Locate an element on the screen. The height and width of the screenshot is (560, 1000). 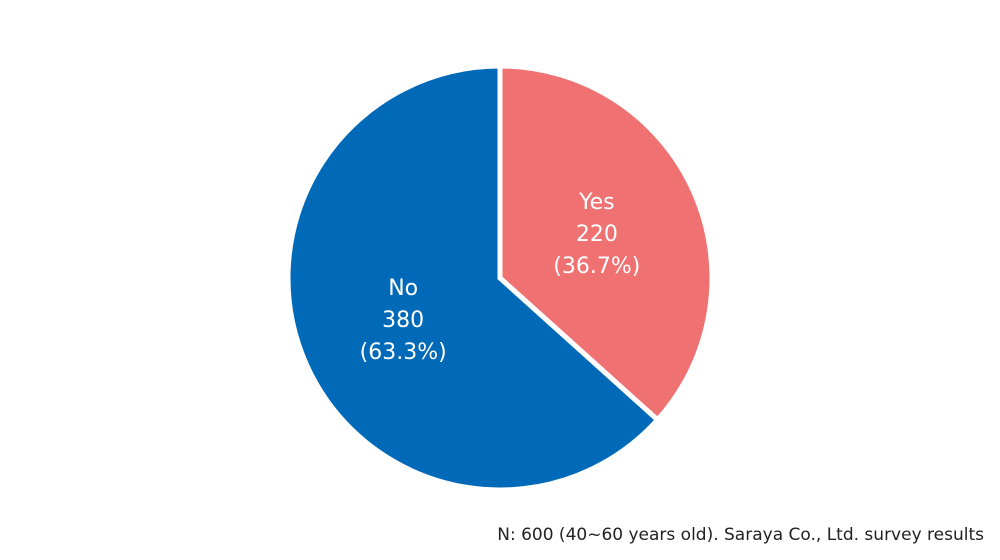
slice-percent: (36.7%) is located at coordinates (596, 266).